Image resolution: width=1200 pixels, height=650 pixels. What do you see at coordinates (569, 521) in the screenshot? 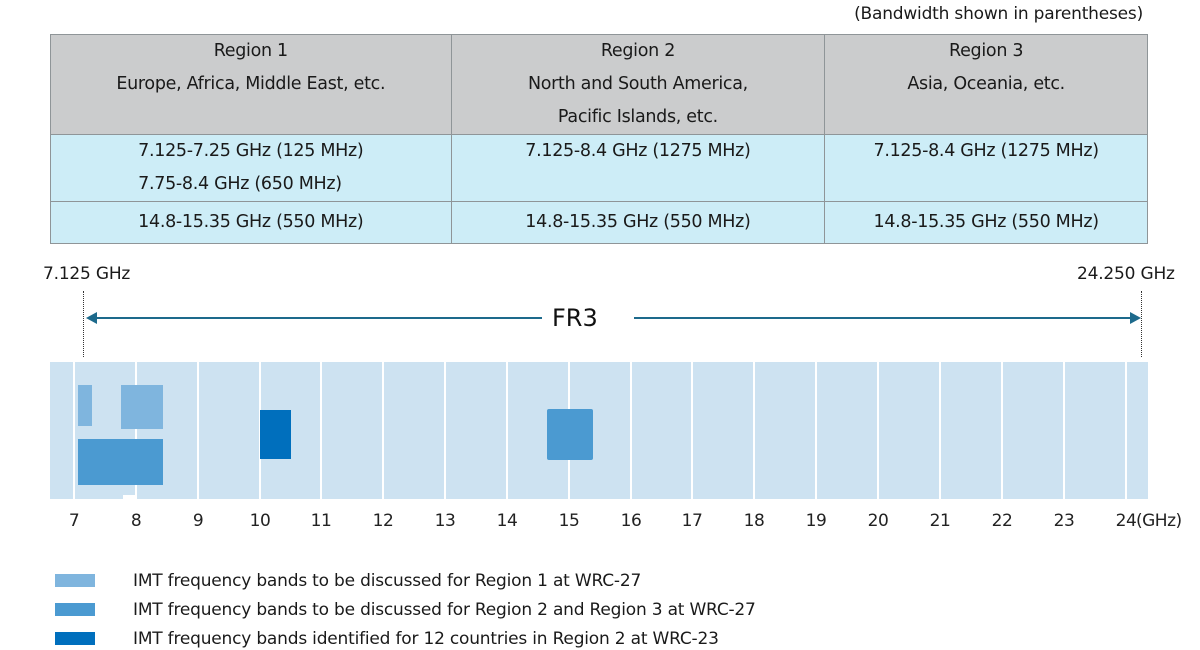
I see `axis-tick-label: 15` at bounding box center [569, 521].